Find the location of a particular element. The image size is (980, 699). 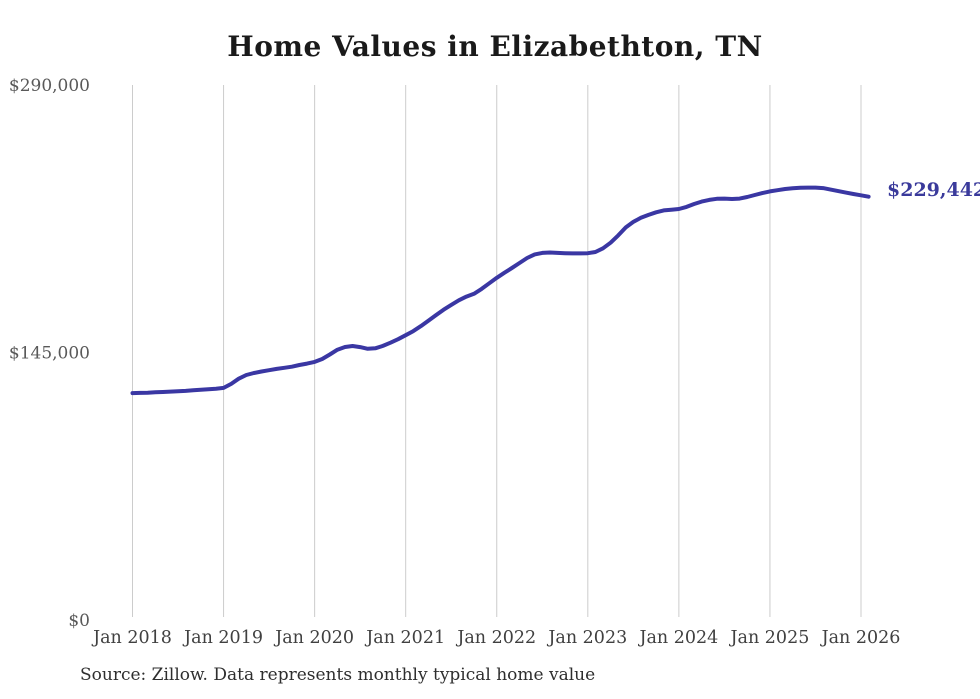

chart-title: Home Values in Elizabethton, TN is located at coordinates (495, 46).